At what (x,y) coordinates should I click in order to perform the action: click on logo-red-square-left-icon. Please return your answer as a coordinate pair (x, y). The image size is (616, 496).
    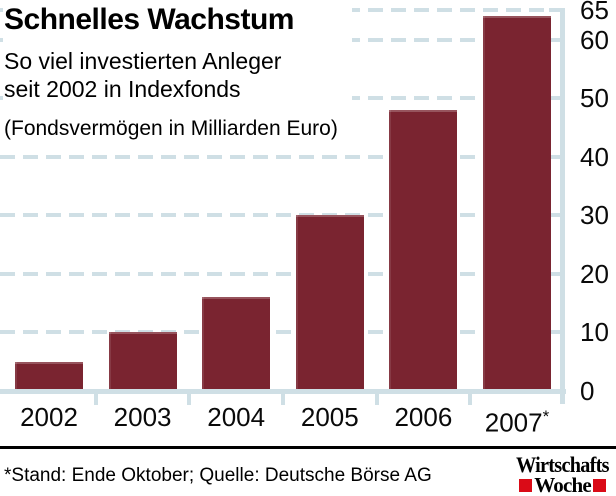
    Looking at the image, I should click on (526, 485).